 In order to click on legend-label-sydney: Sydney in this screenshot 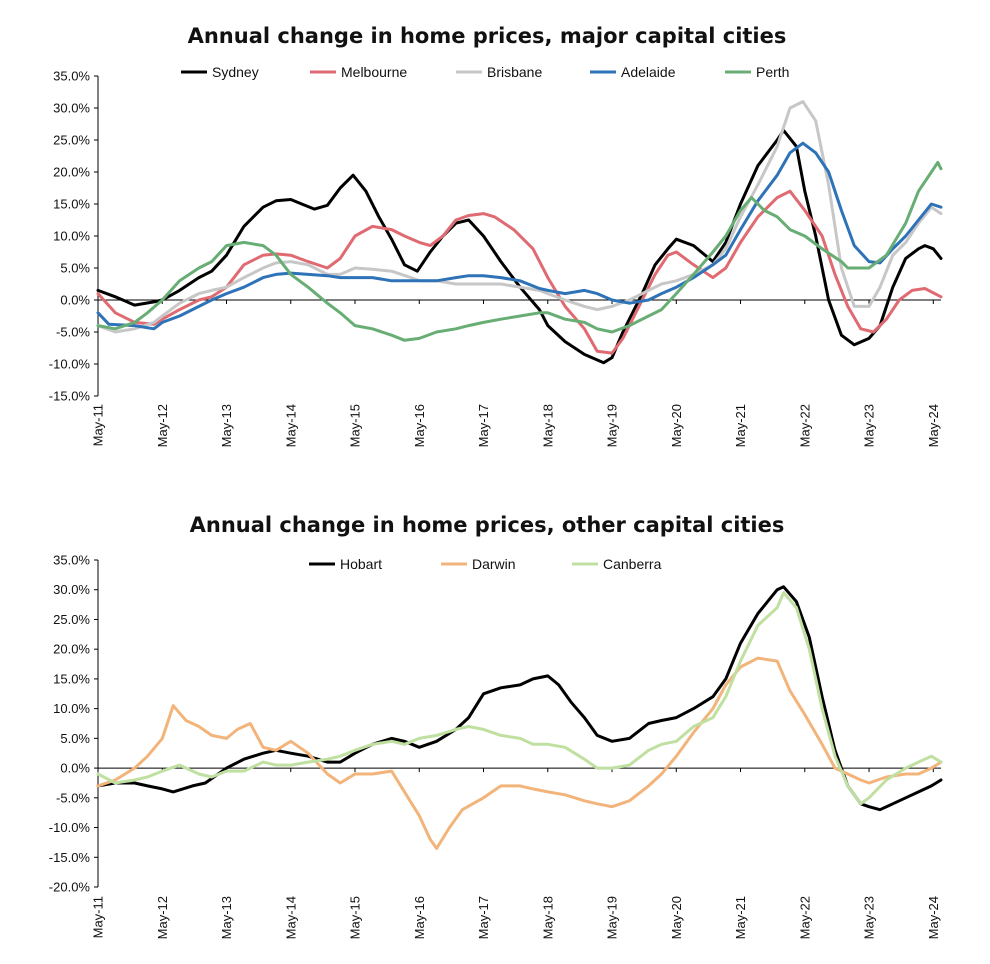, I will do `click(235, 72)`.